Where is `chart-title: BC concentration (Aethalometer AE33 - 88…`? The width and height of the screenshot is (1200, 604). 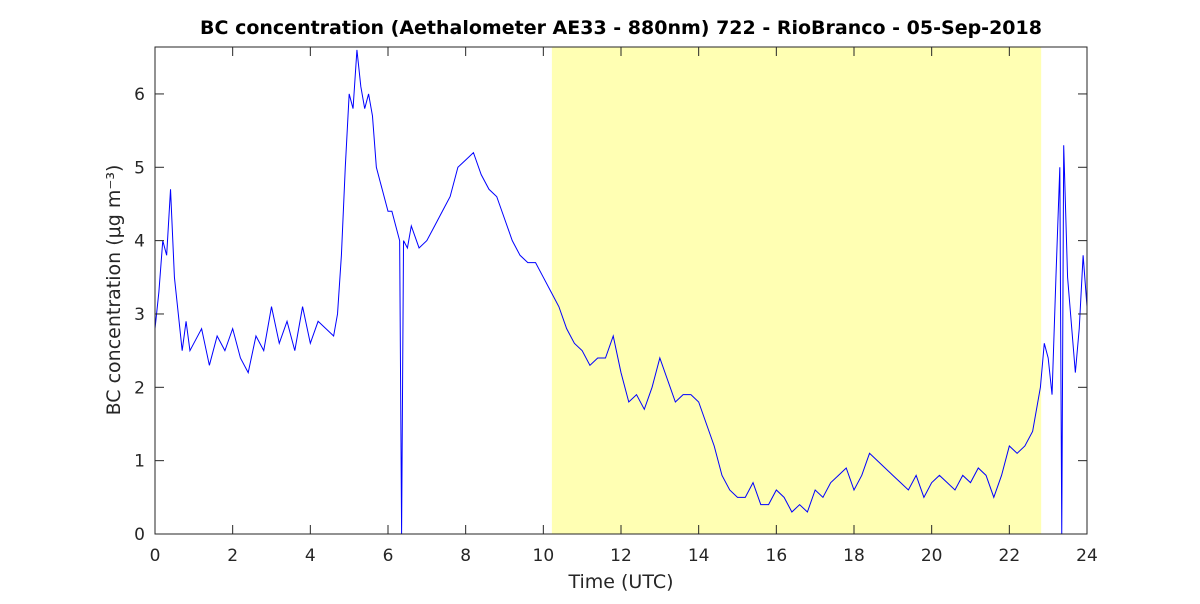 chart-title: BC concentration (Aethalometer AE33 - 88… is located at coordinates (621, 28).